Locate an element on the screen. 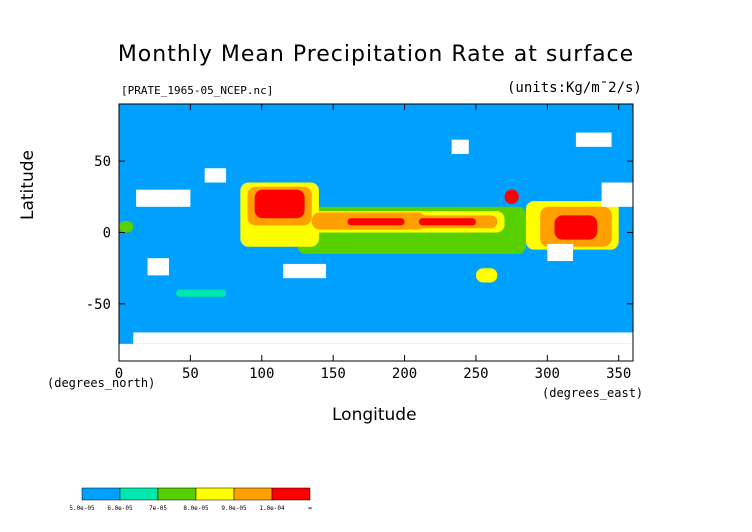  x-axis-unit: (degrees_east) is located at coordinates (593, 393).